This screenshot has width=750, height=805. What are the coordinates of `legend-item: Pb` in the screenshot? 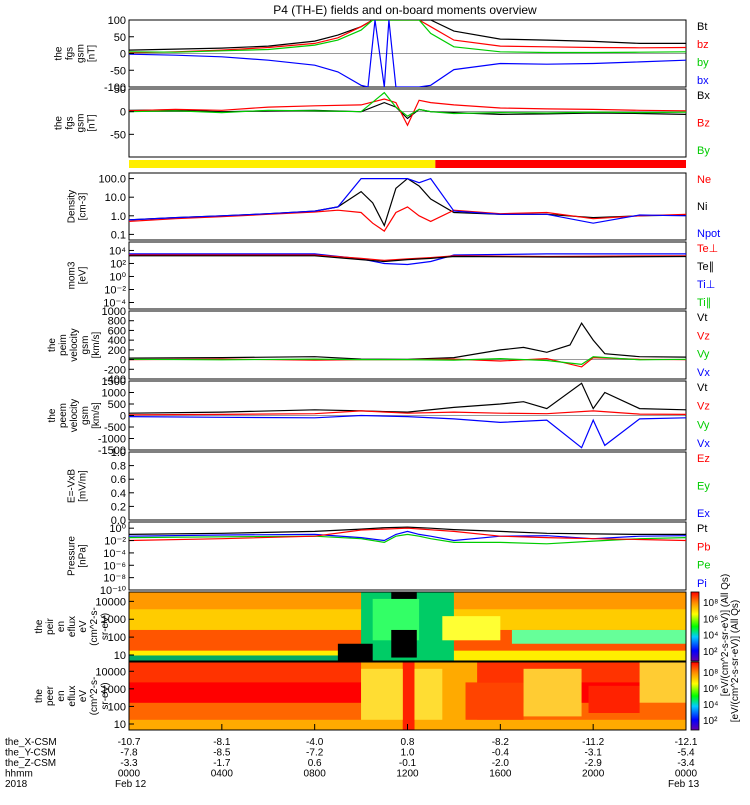 It's located at (703, 547).